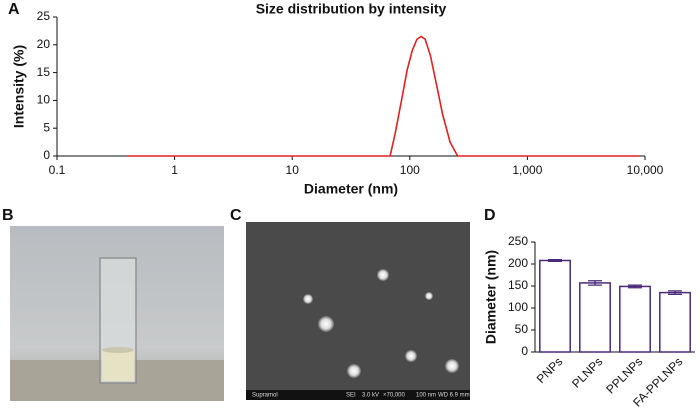 This screenshot has height=414, width=700. What do you see at coordinates (44, 100) in the screenshot?
I see `y-tick-label: 10` at bounding box center [44, 100].